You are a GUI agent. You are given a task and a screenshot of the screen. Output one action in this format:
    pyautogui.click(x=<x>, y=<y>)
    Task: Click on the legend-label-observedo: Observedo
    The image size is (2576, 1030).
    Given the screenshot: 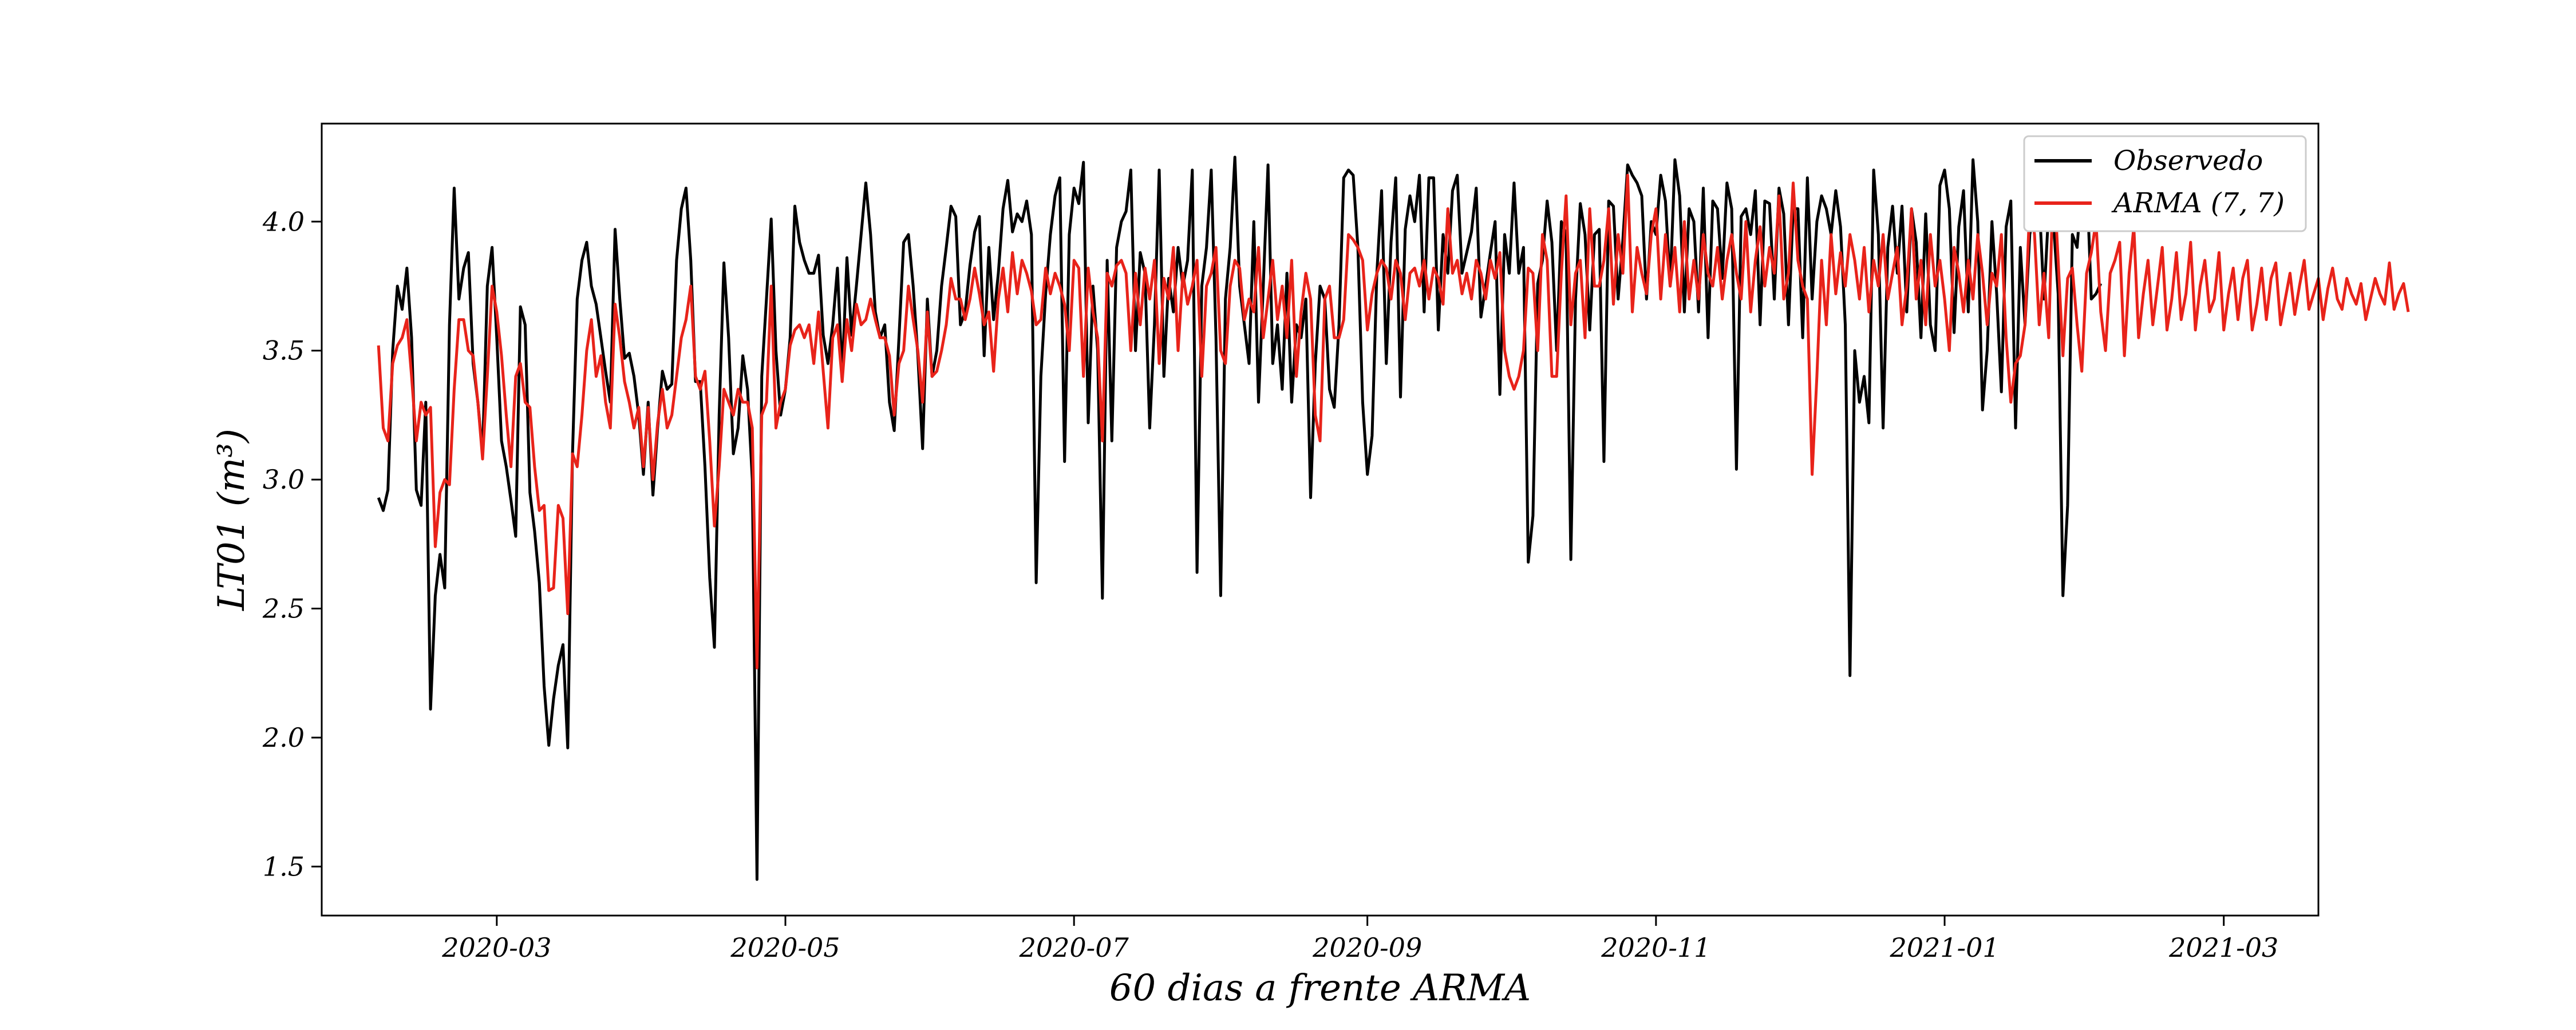 What is the action you would take?
    pyautogui.click(x=2188, y=161)
    